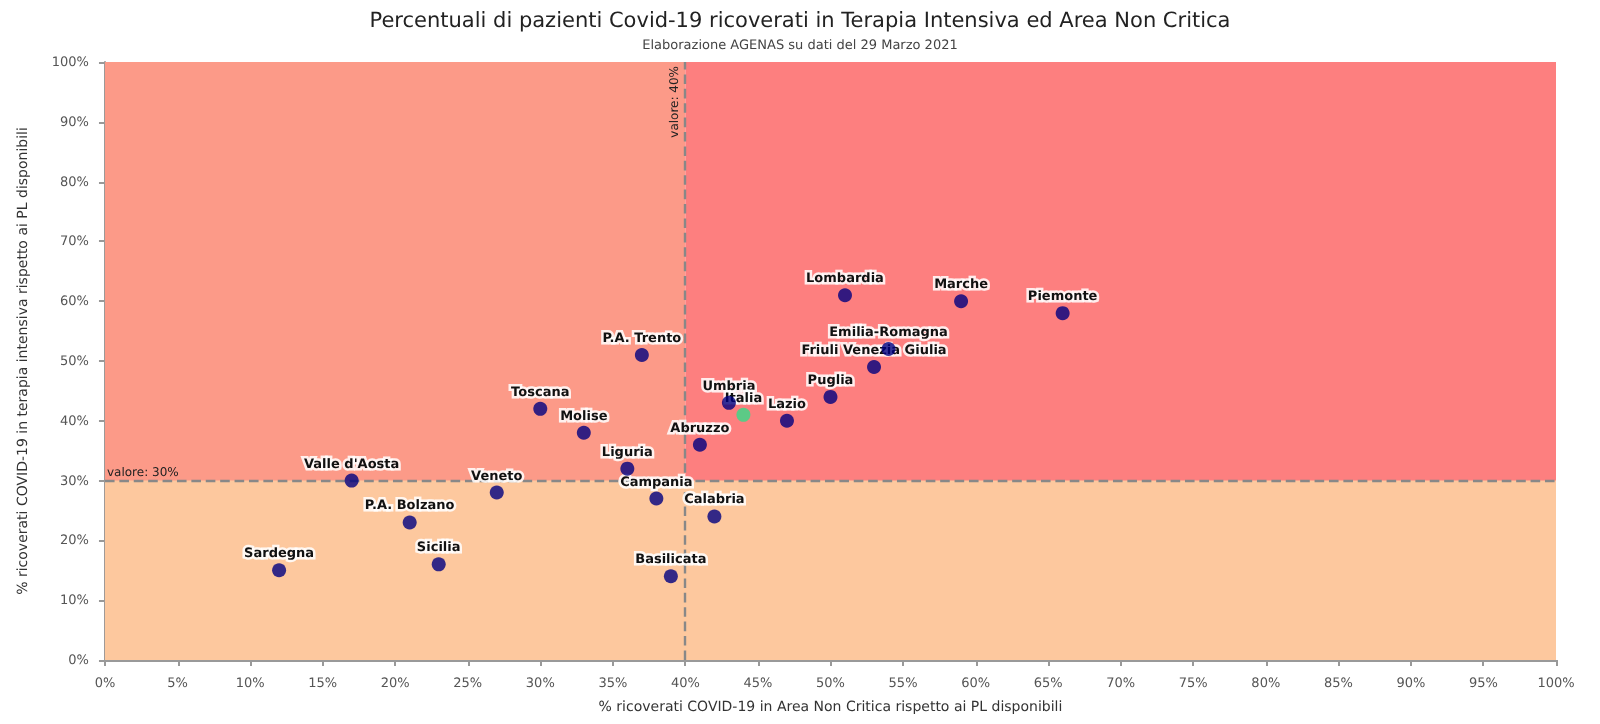 This screenshot has width=1600, height=724. I want to click on chart-title: Percentuali di pazienti Covid-19 ricoverati in Terapia Intensiva ed Area Non Critica, so click(800, 21).